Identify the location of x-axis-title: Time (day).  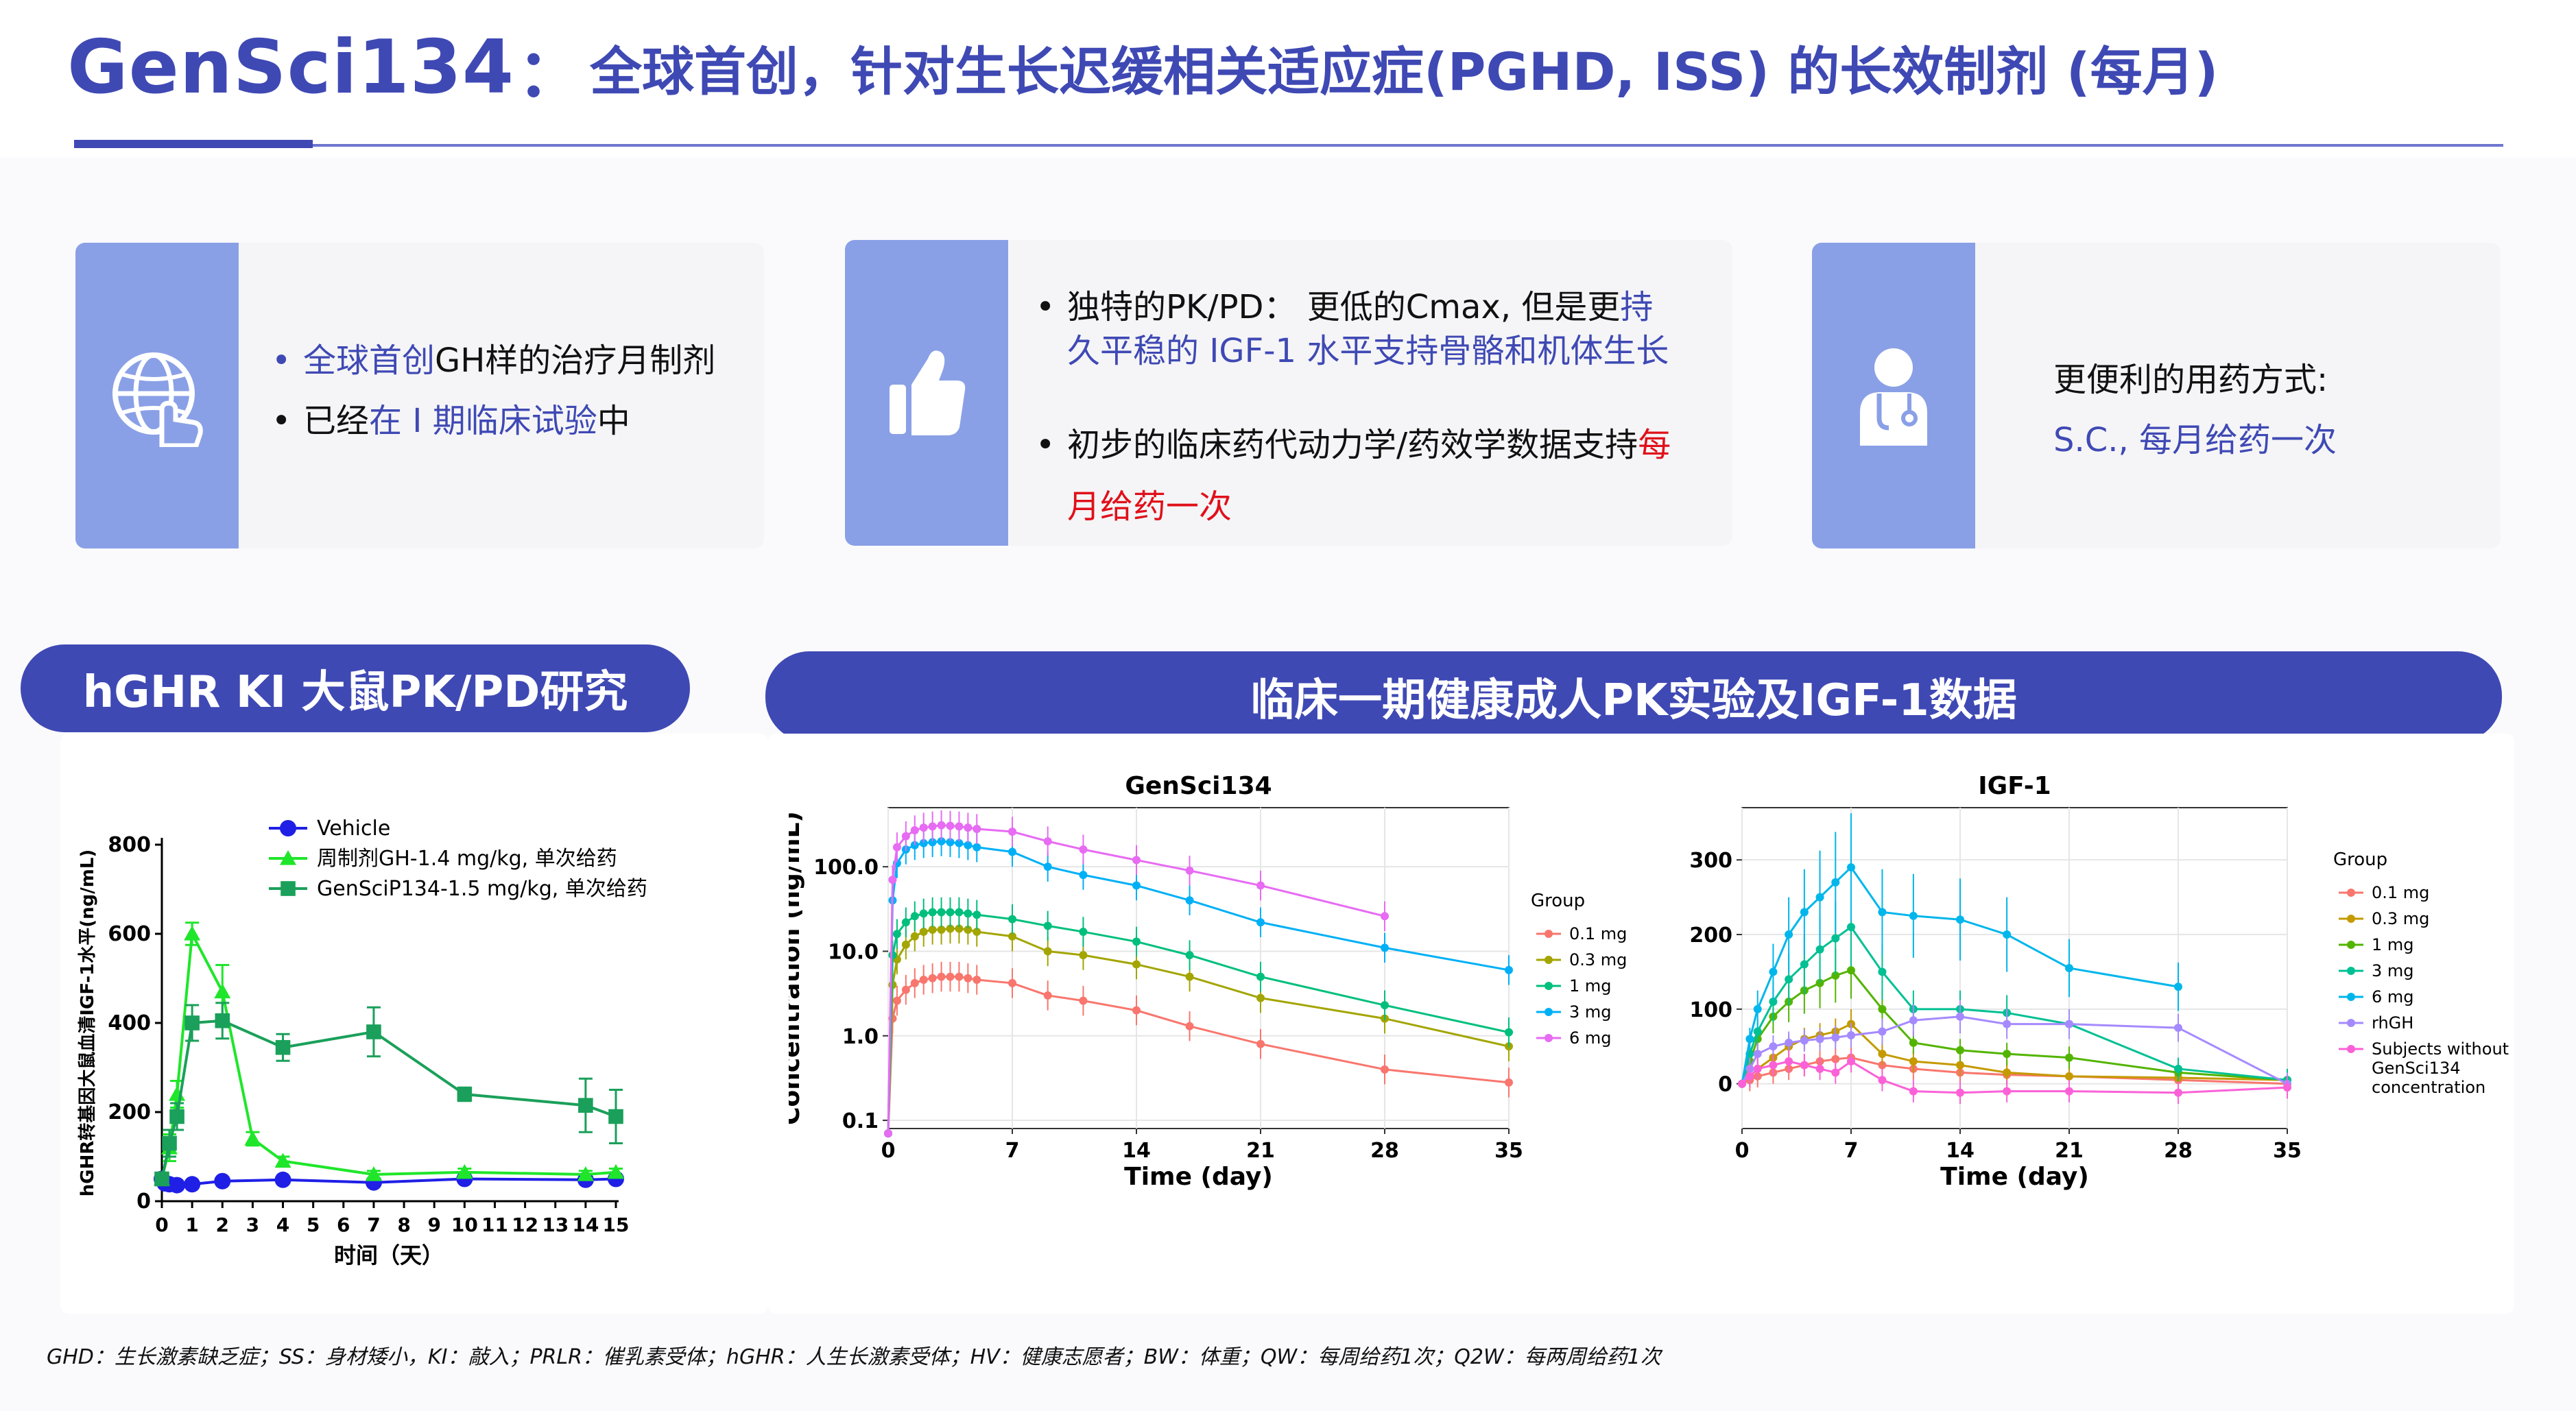
(1198, 1177).